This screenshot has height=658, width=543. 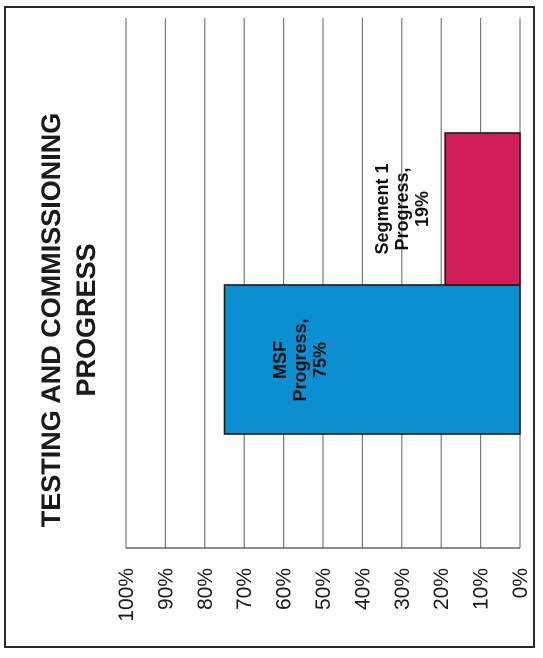 What do you see at coordinates (165, 589) in the screenshot?
I see `tick-label: 90%` at bounding box center [165, 589].